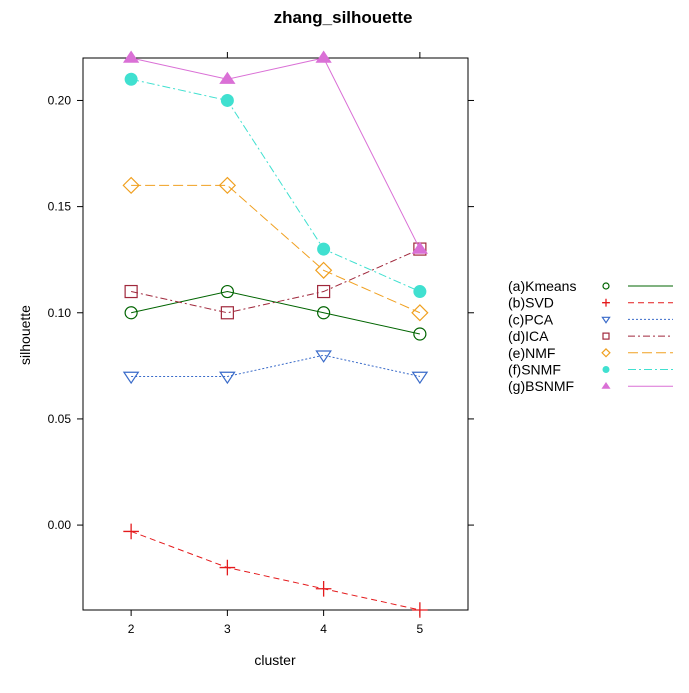  I want to click on chart-title: zhang_silhouette, so click(343, 17).